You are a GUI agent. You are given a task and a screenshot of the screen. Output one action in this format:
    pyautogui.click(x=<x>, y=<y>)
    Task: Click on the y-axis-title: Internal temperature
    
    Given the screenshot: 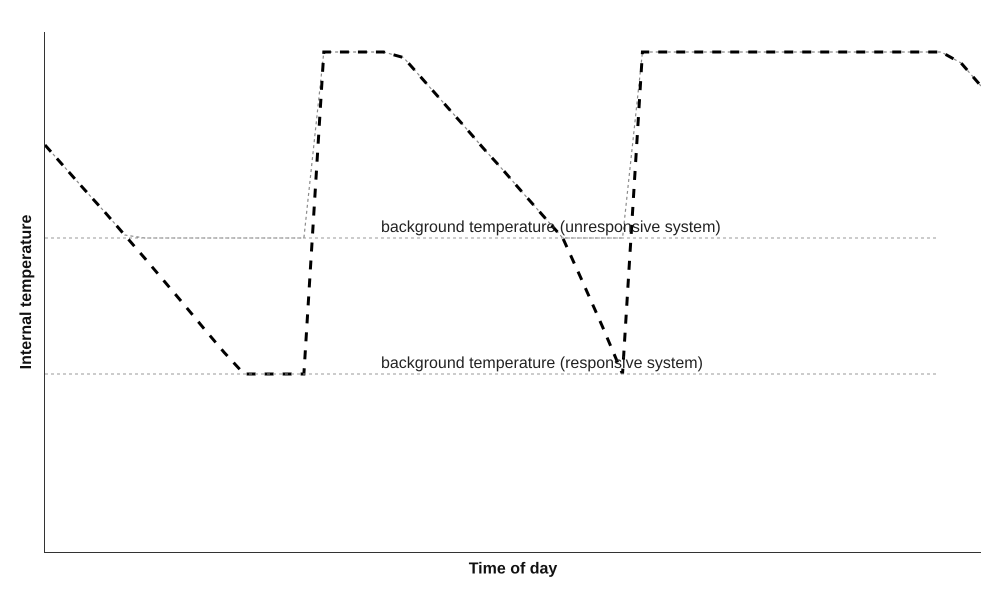 What is the action you would take?
    pyautogui.click(x=26, y=292)
    